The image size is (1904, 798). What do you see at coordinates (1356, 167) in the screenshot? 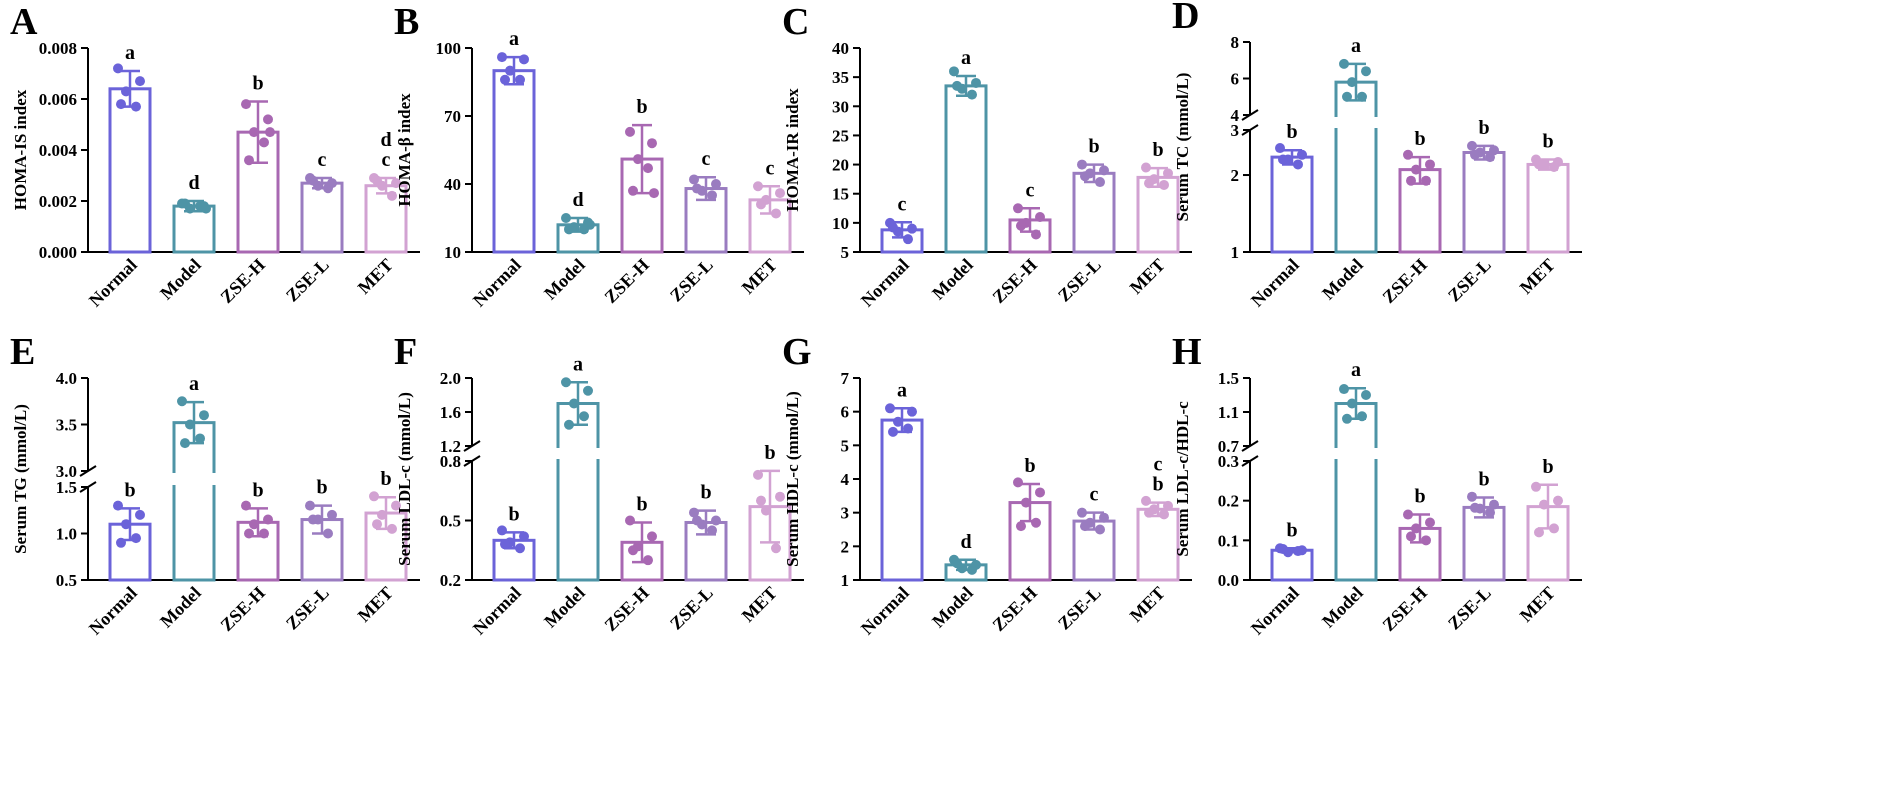
I see `bar-Model` at bounding box center [1356, 167].